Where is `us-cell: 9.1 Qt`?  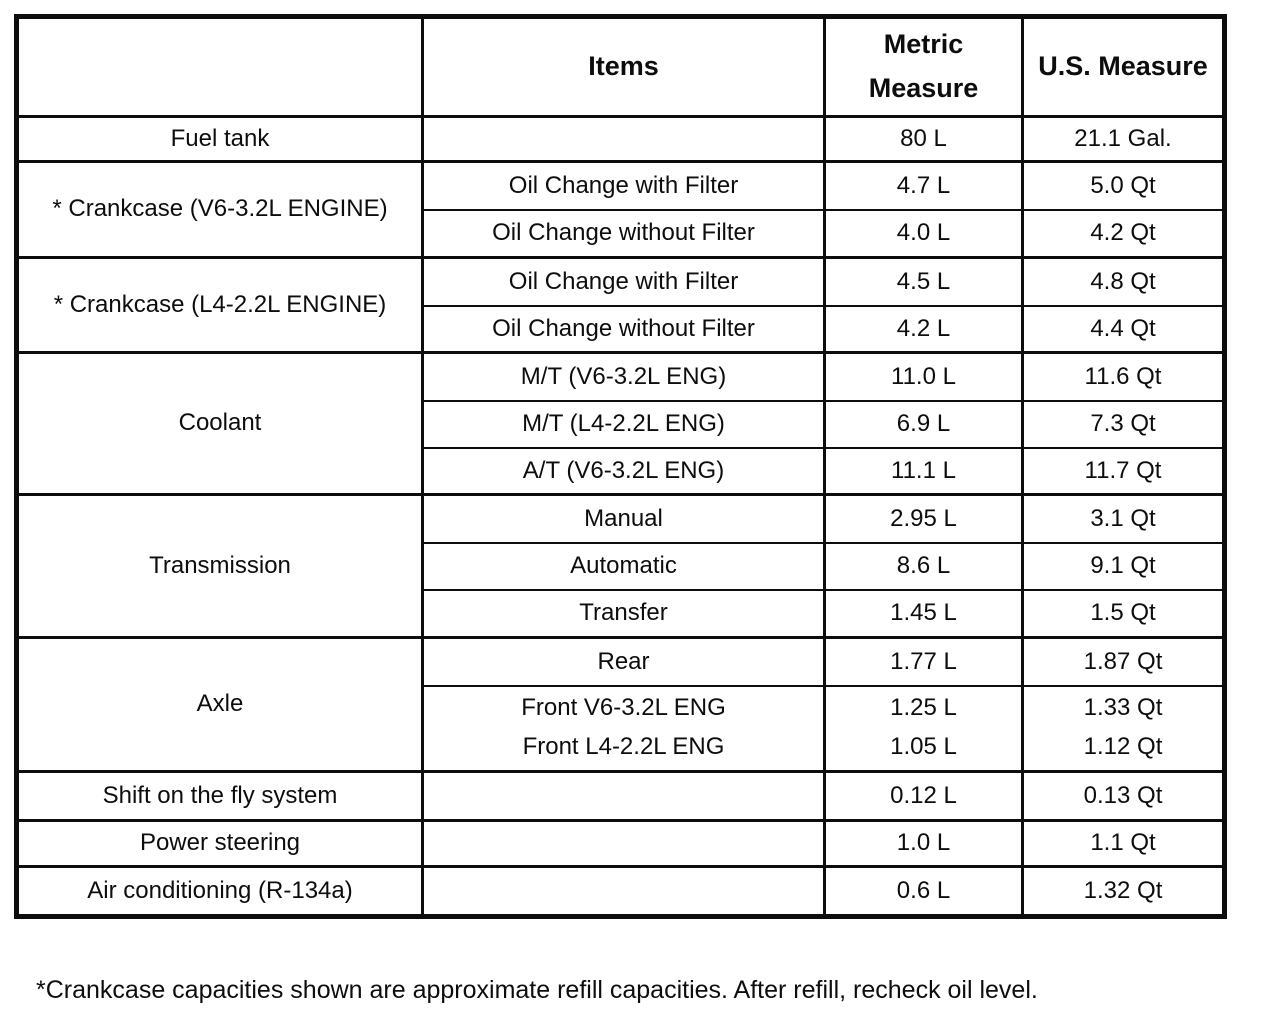 us-cell: 9.1 Qt is located at coordinates (1123, 566).